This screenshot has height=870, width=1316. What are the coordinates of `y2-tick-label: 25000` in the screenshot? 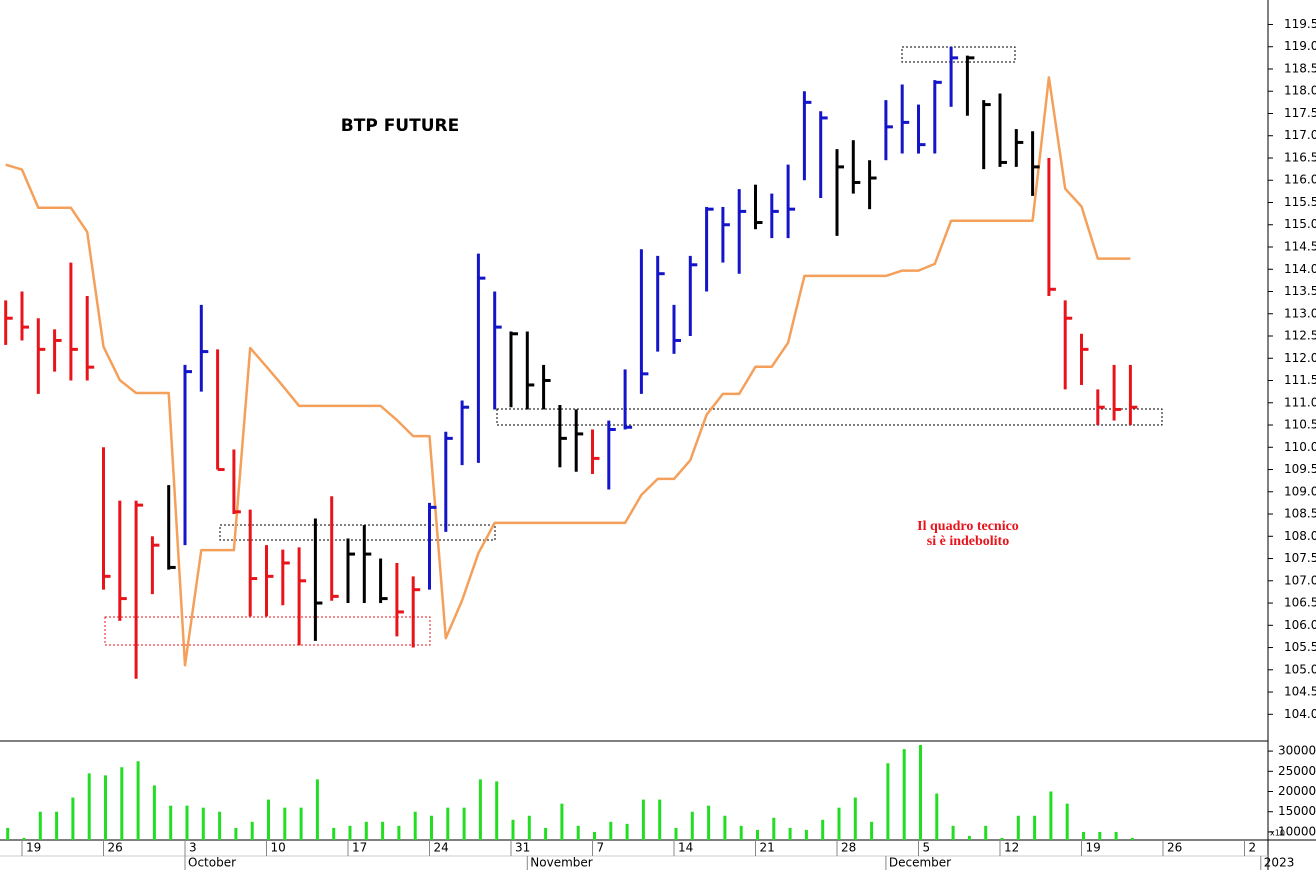 It's located at (1297, 771).